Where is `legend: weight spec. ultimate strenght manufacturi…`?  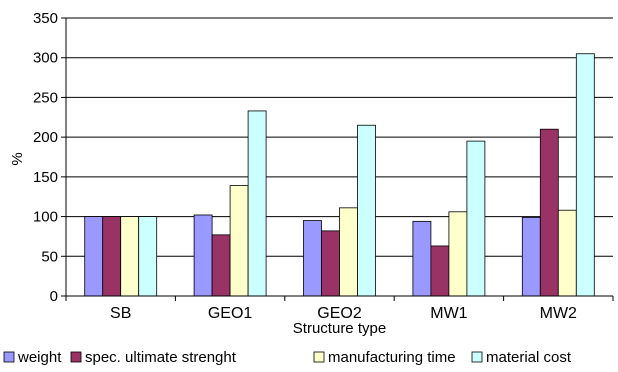 legend: weight spec. ultimate strenght manufacturi… is located at coordinates (287, 357).